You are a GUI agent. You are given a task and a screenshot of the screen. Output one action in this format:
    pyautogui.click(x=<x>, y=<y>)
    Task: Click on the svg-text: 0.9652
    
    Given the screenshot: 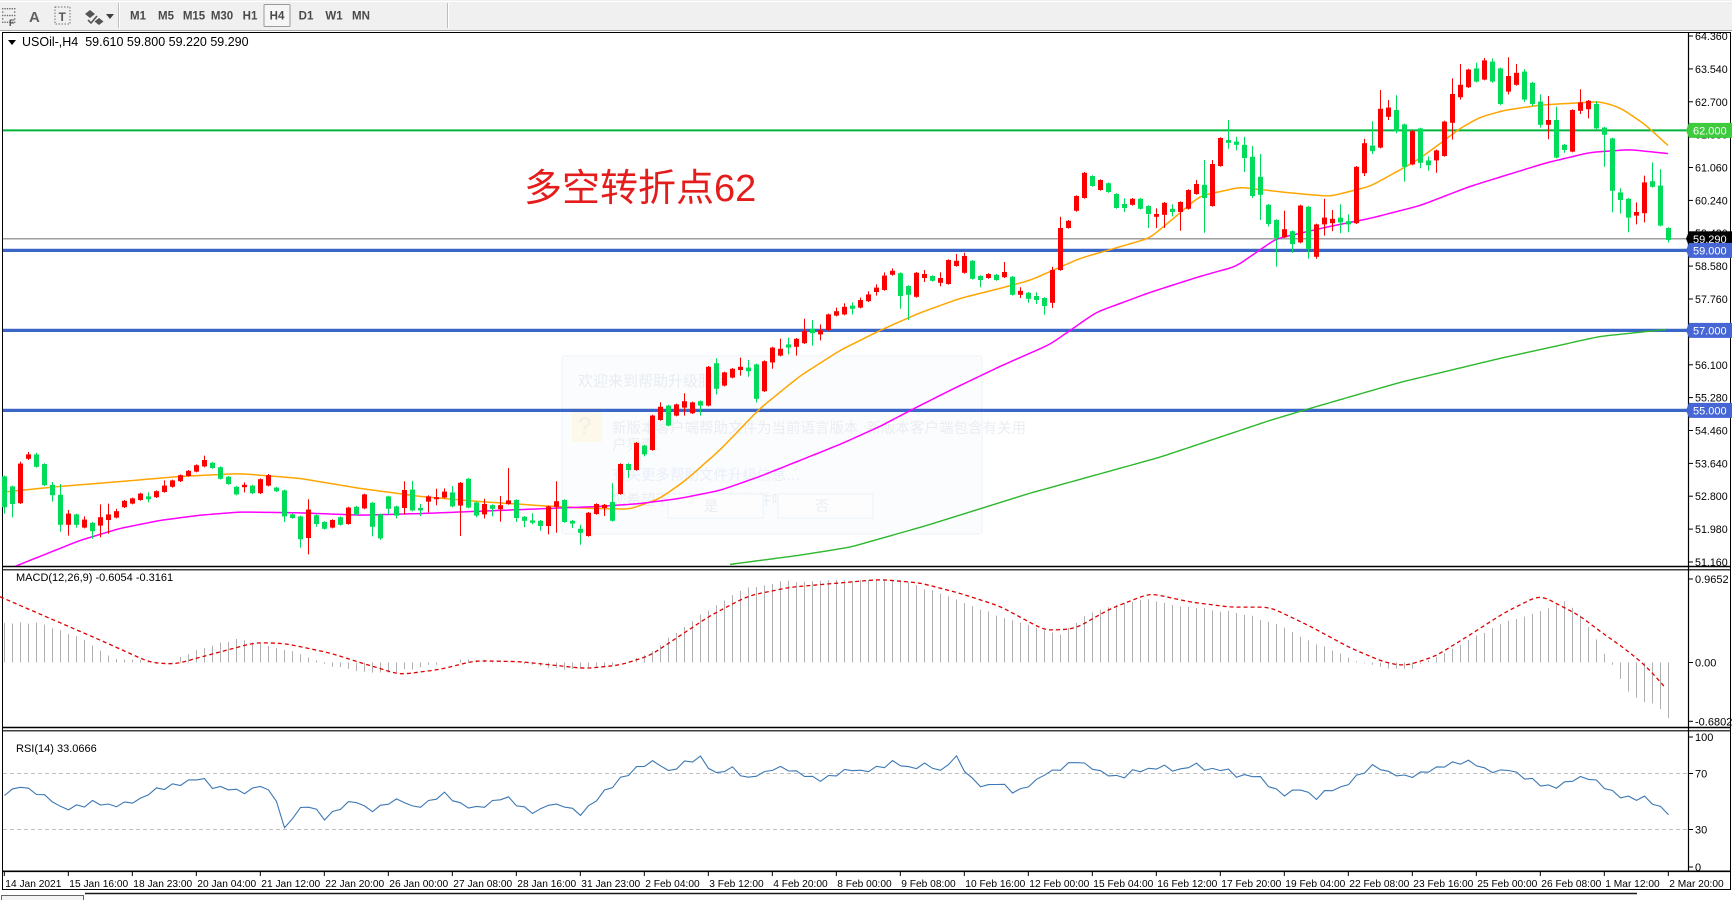 What is the action you would take?
    pyautogui.click(x=1712, y=580)
    